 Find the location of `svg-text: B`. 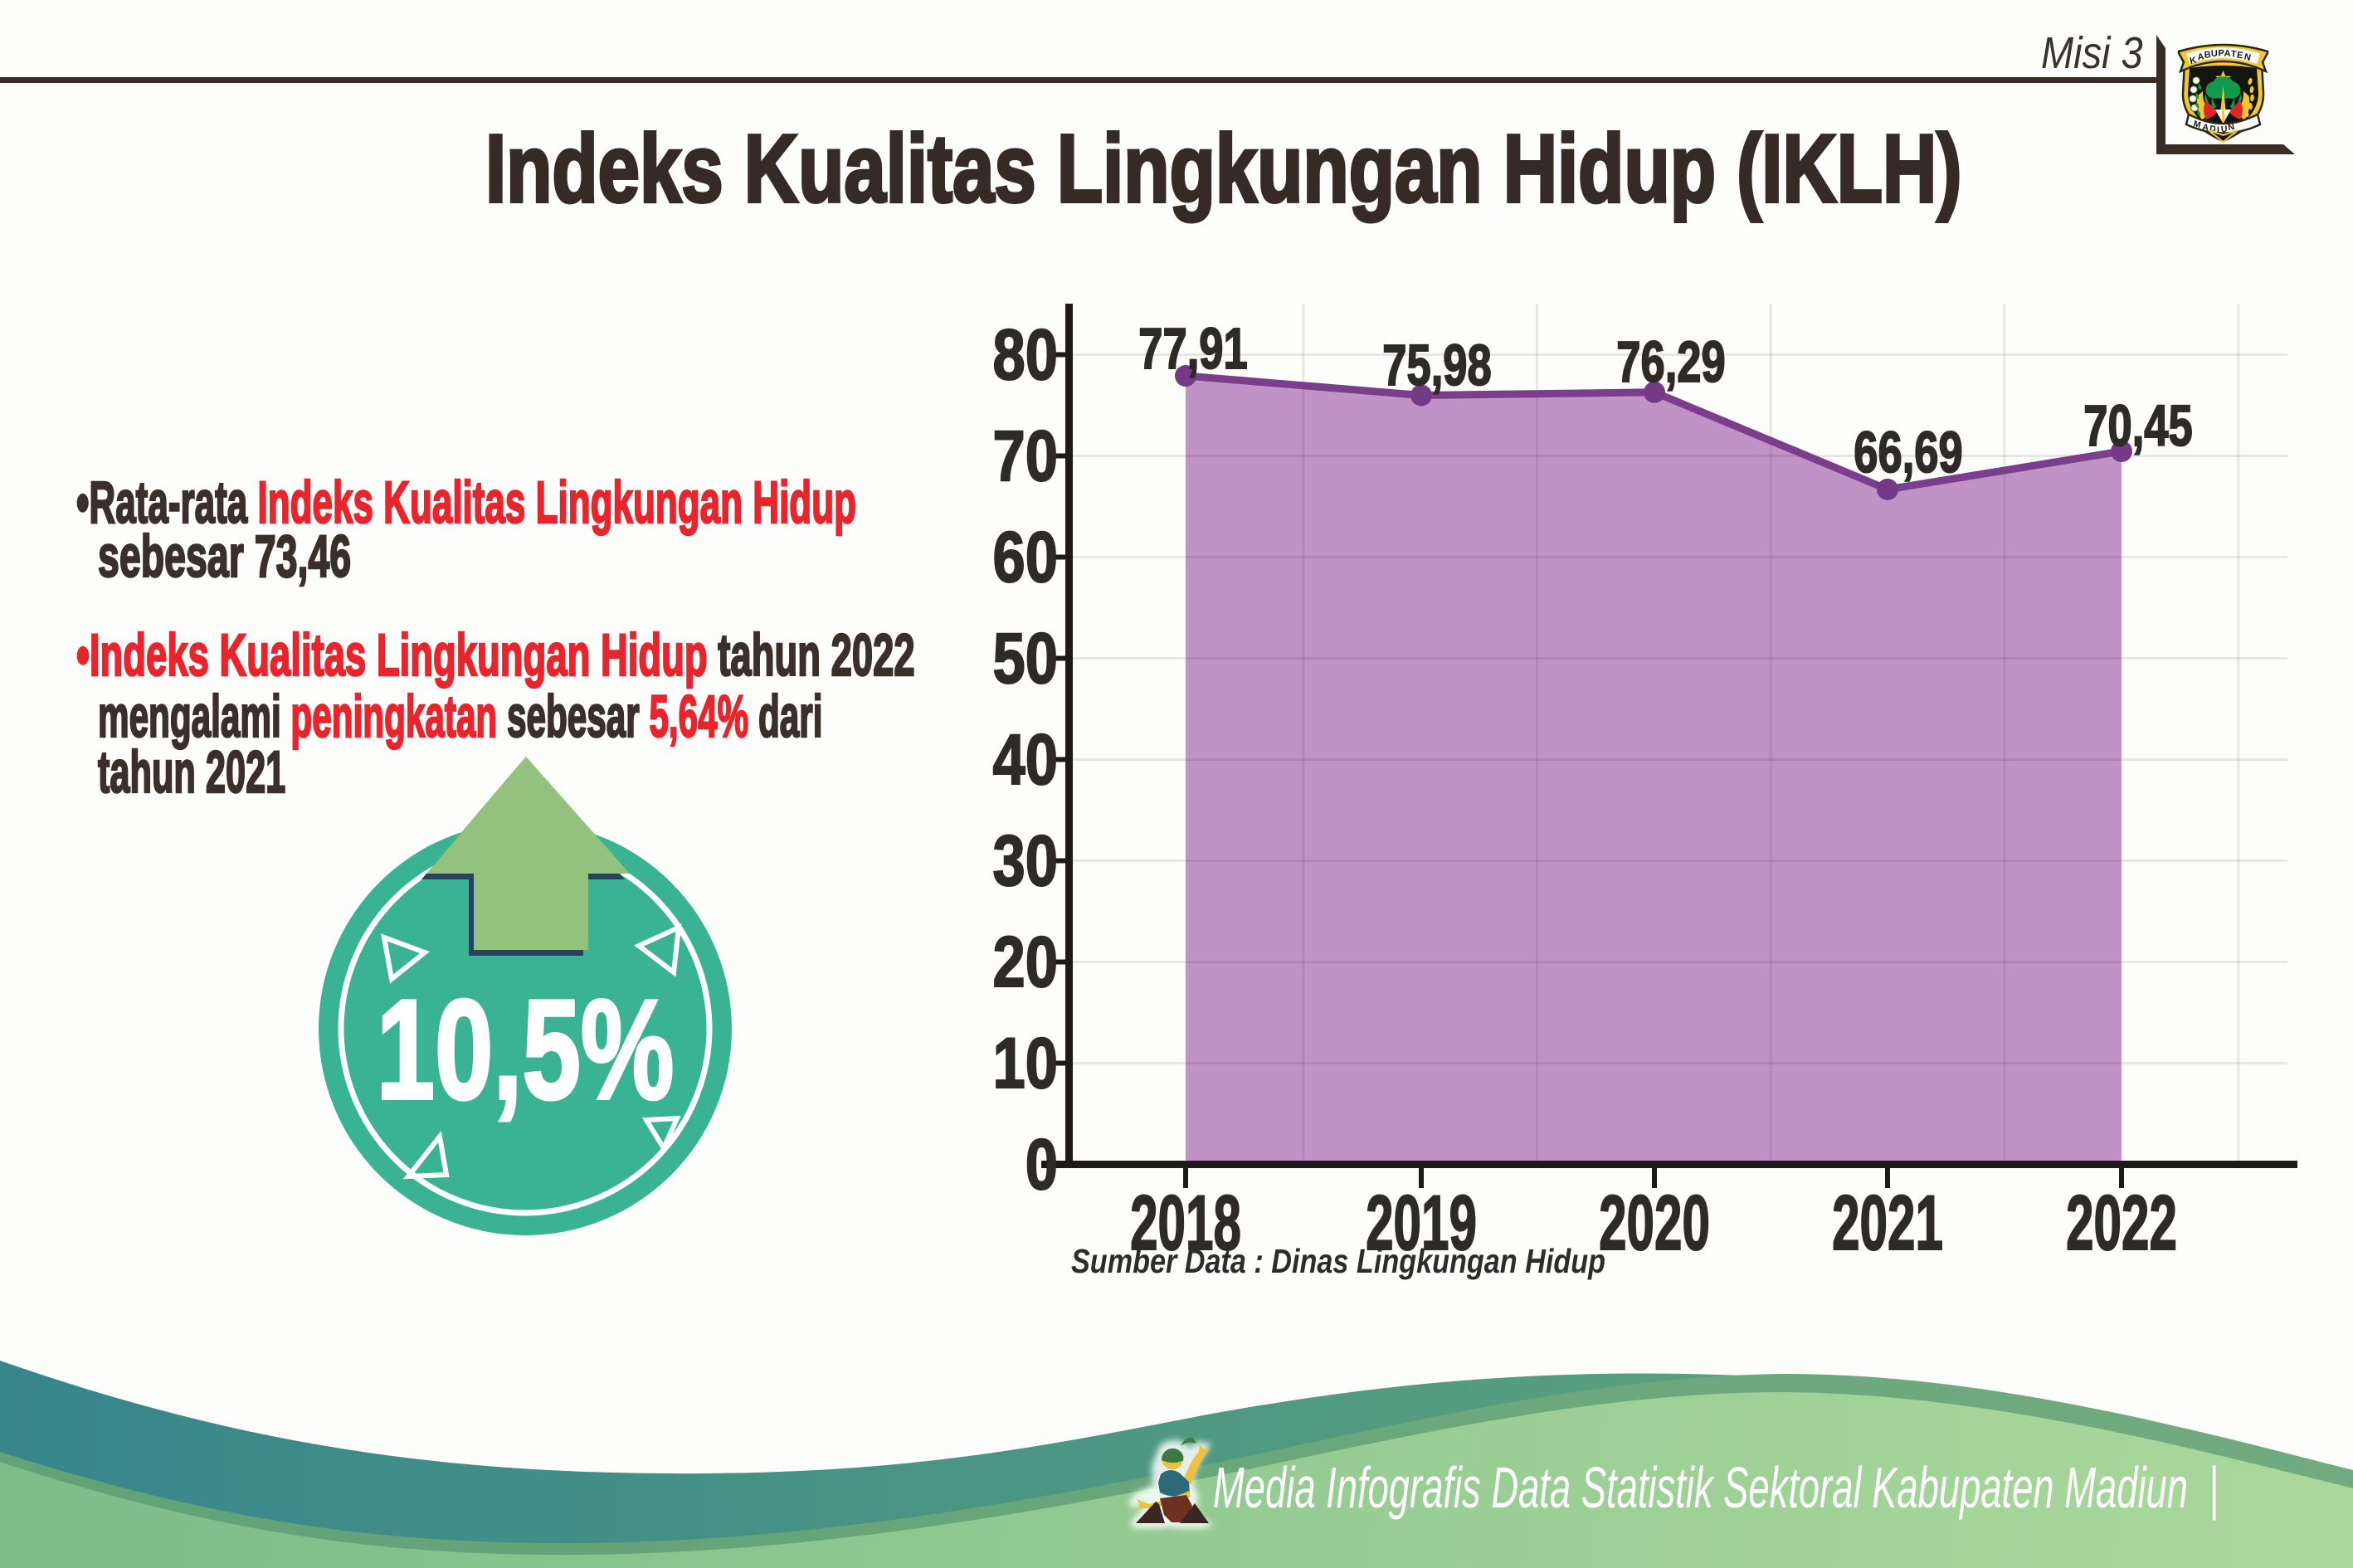

svg-text: B is located at coordinates (2207, 55).